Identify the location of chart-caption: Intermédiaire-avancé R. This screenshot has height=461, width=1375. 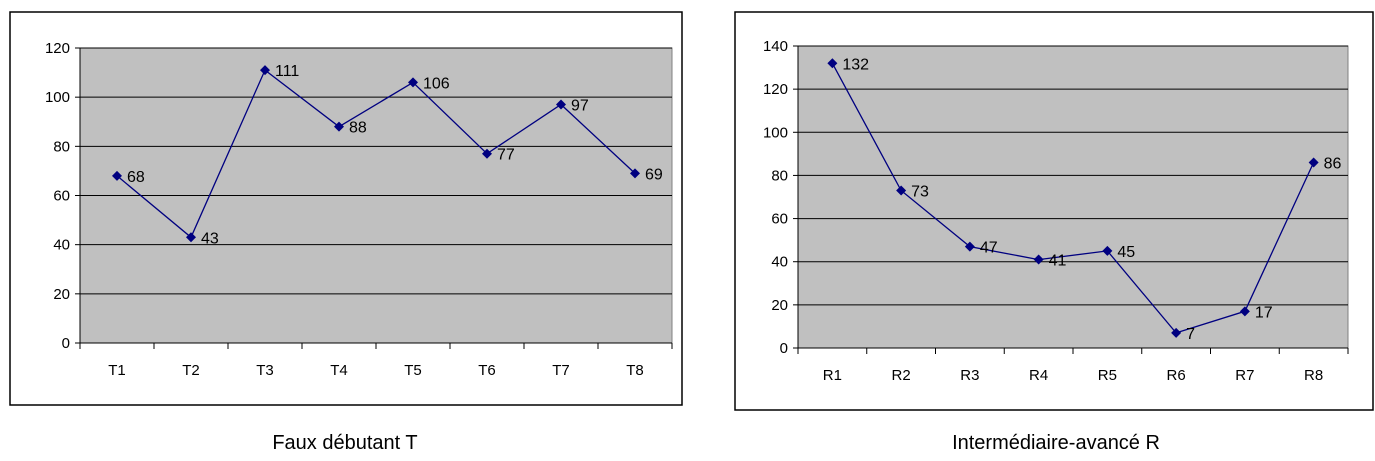
(1056, 443).